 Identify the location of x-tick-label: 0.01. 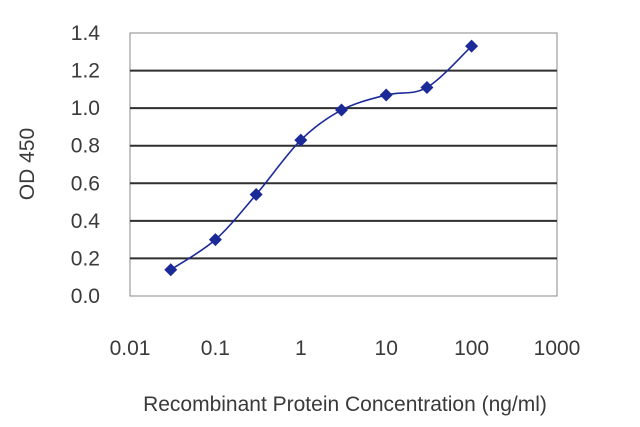
(130, 348).